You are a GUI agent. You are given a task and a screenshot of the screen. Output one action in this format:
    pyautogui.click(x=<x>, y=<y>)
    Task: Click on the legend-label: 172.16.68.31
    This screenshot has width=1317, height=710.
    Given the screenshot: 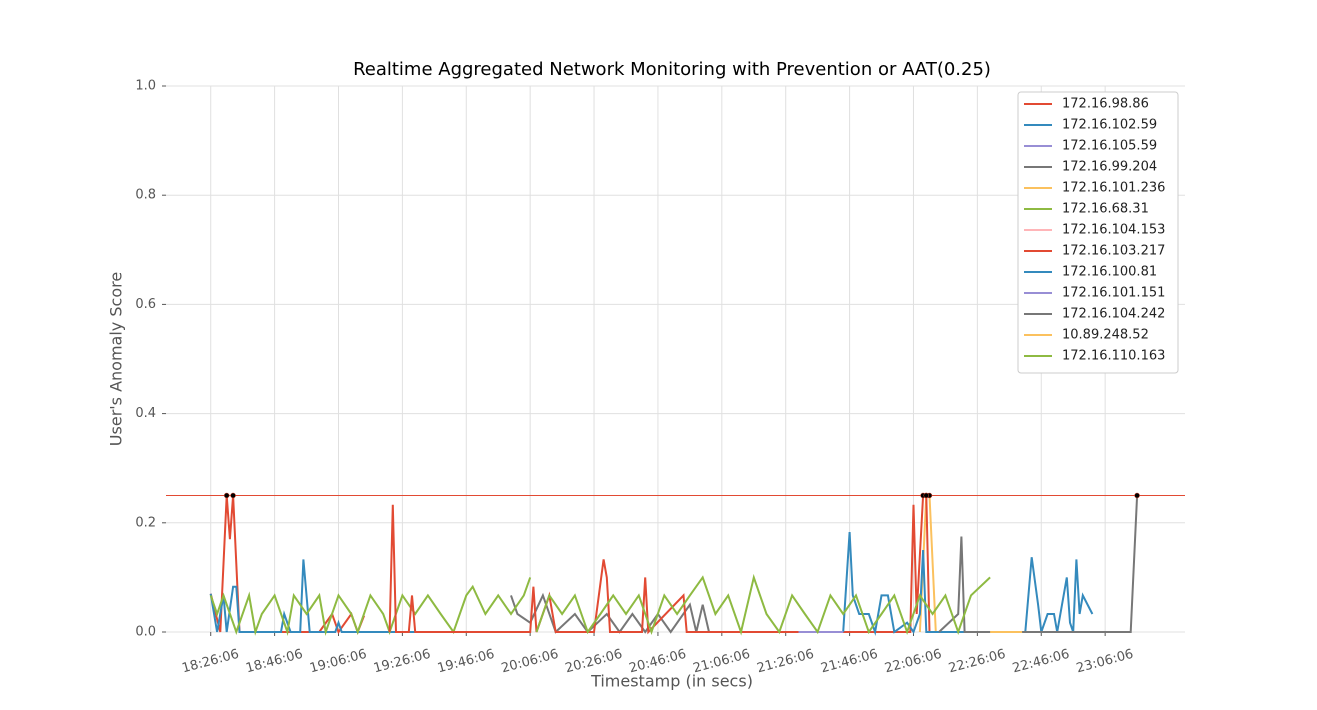 What is the action you would take?
    pyautogui.click(x=1105, y=209)
    